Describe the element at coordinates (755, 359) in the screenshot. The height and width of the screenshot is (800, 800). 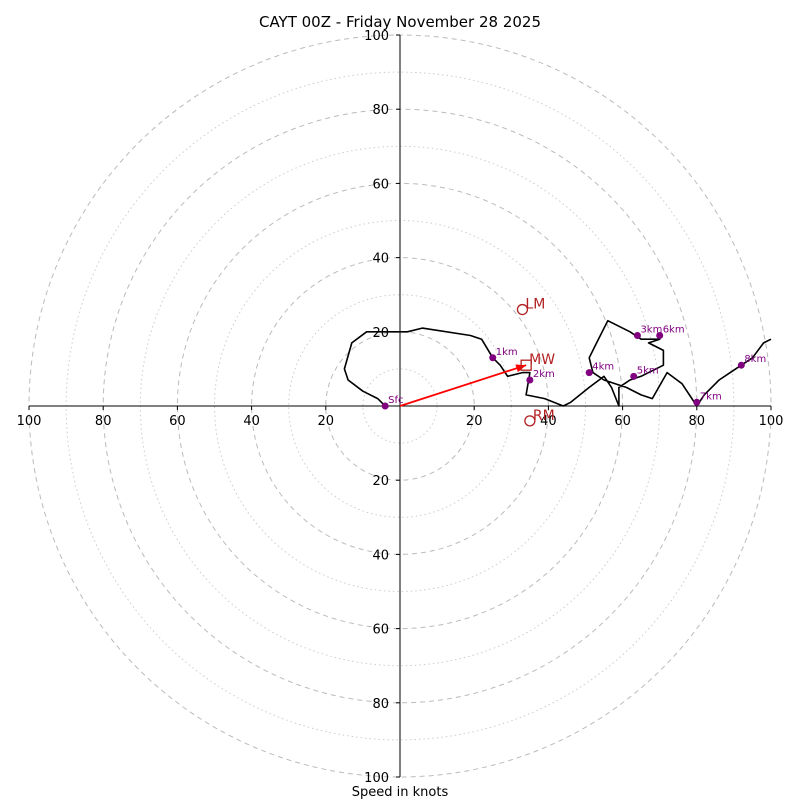
I see `height-marker-label: 8km` at that location.